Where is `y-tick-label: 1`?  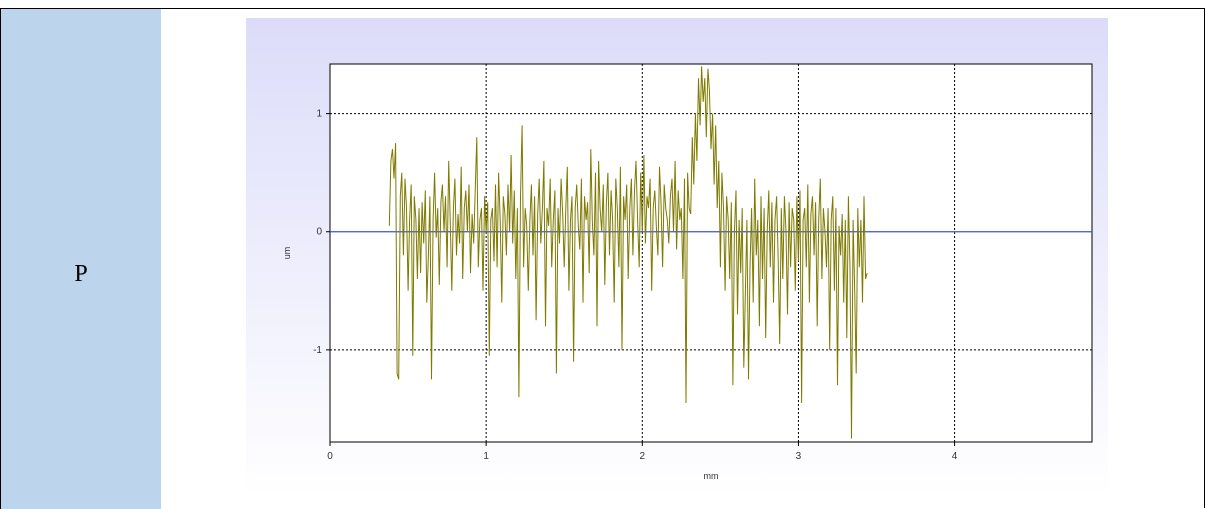
y-tick-label: 1 is located at coordinates (319, 114).